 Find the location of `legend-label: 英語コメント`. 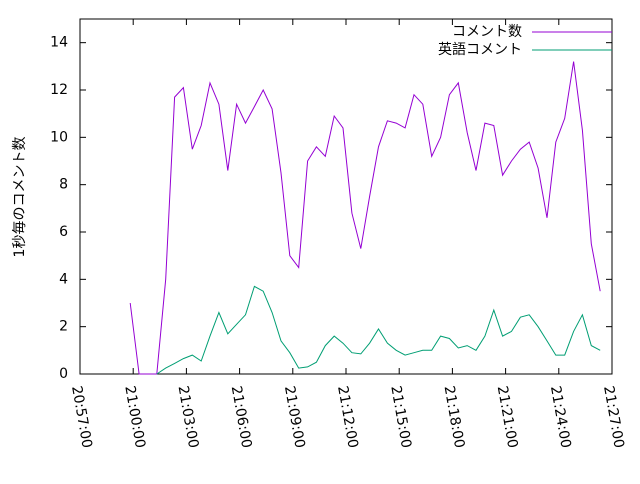

legend-label: 英語コメント is located at coordinates (480, 49).